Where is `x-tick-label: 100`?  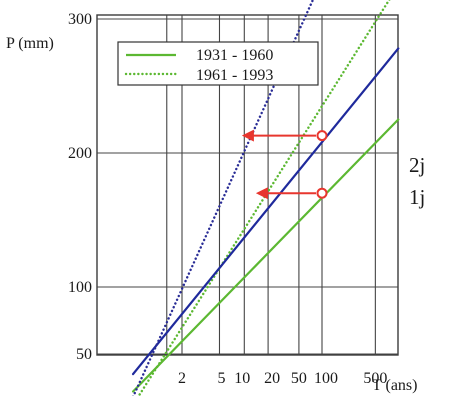 x-tick-label: 100 is located at coordinates (326, 378).